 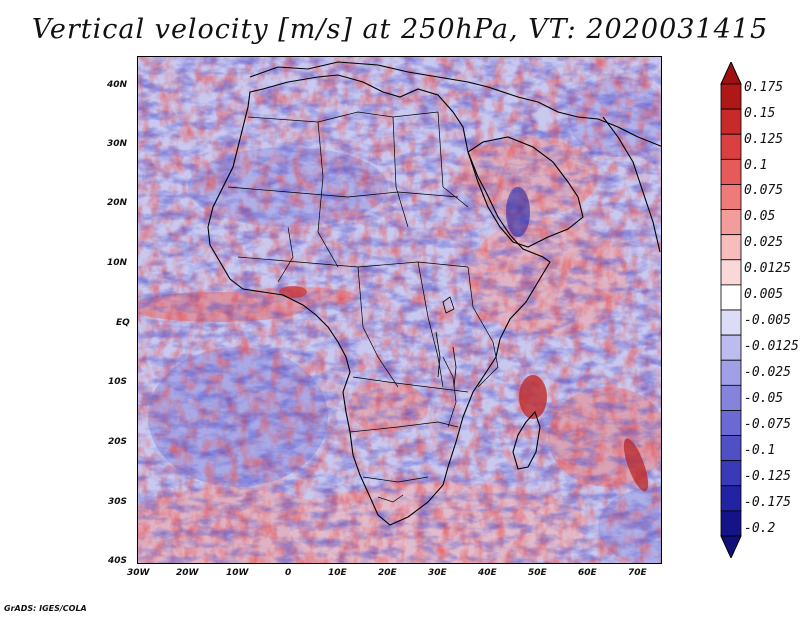 What do you see at coordinates (187, 573) in the screenshot?
I see `lon-label: 20W` at bounding box center [187, 573].